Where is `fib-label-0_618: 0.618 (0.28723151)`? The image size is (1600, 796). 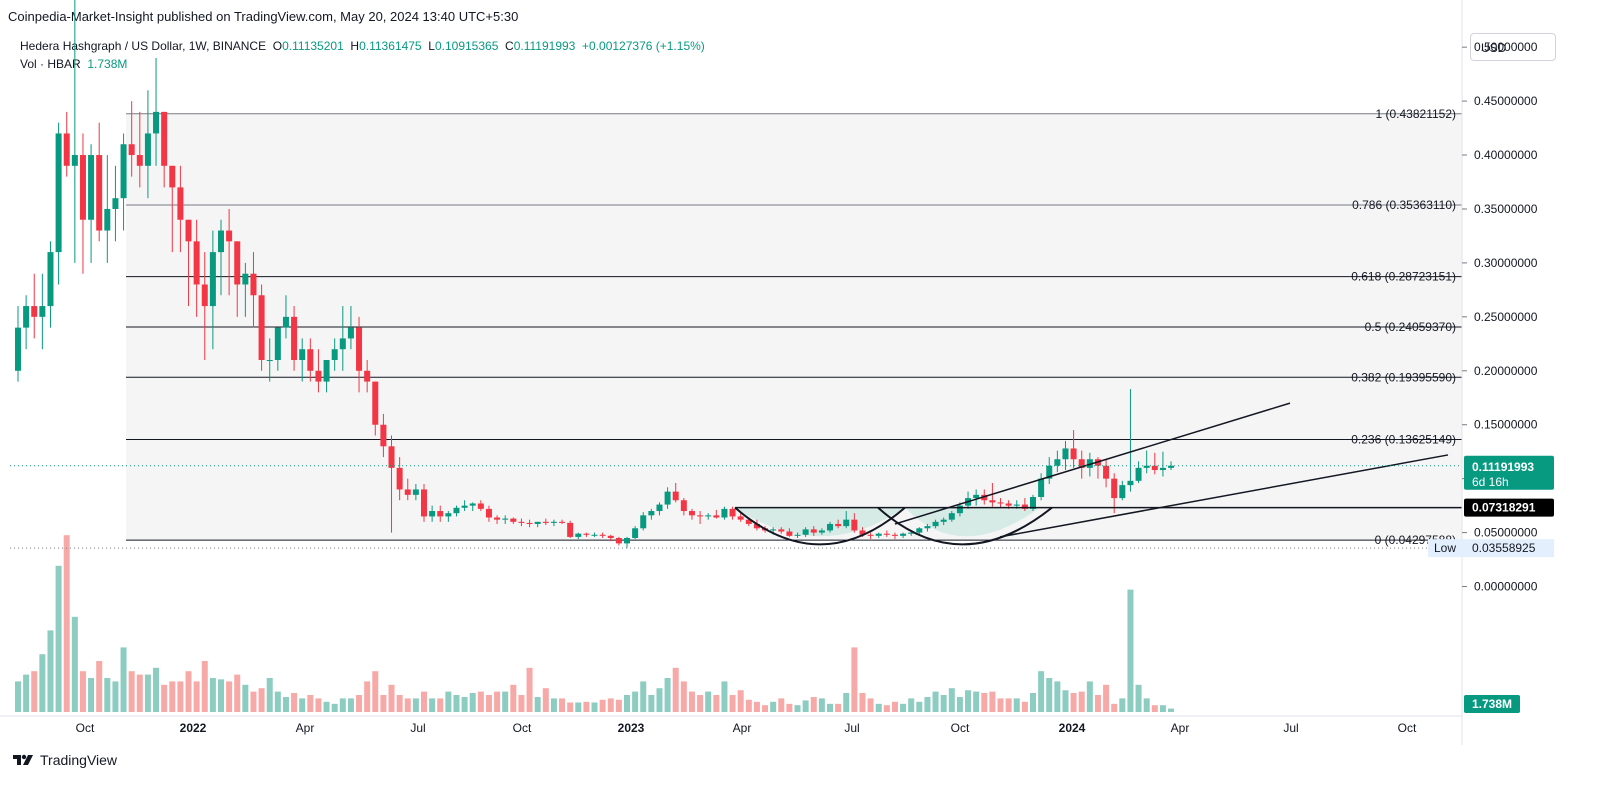 fib-label-0_618: 0.618 (0.28723151) is located at coordinates (1403, 277).